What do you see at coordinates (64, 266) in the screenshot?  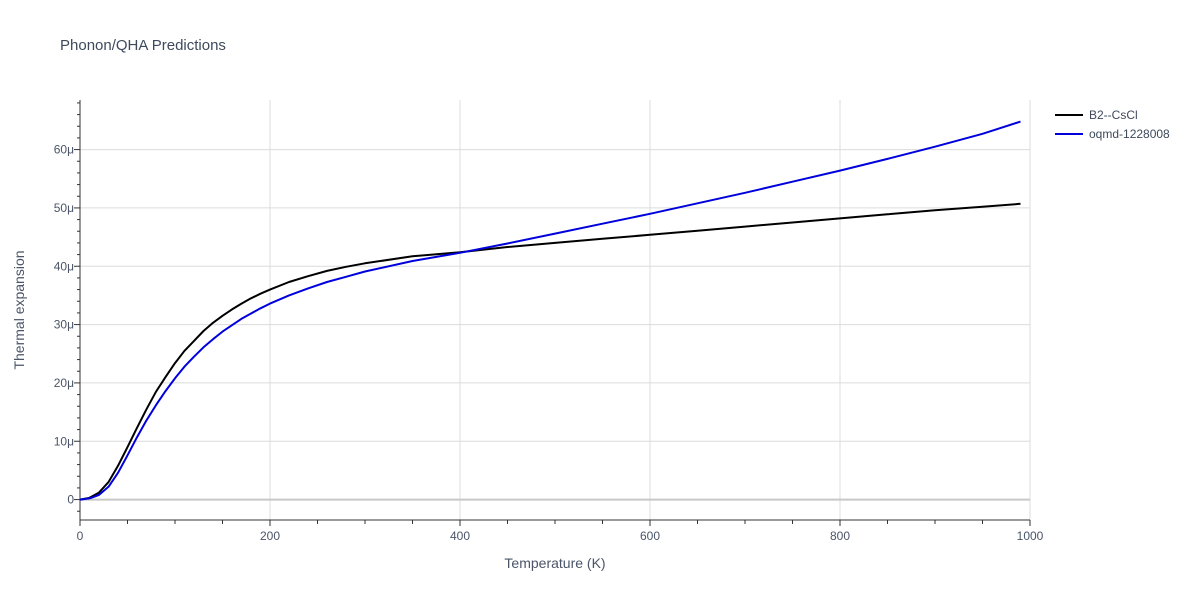 I see `y-tick-label: 40μ` at bounding box center [64, 266].